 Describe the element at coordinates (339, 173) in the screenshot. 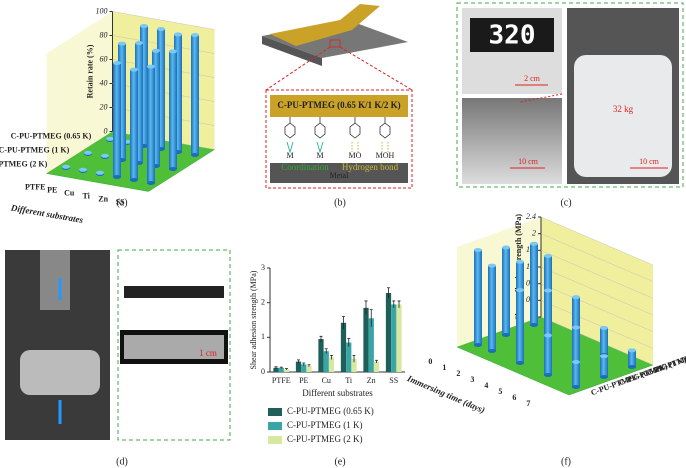

I see `metal-layer` at that location.